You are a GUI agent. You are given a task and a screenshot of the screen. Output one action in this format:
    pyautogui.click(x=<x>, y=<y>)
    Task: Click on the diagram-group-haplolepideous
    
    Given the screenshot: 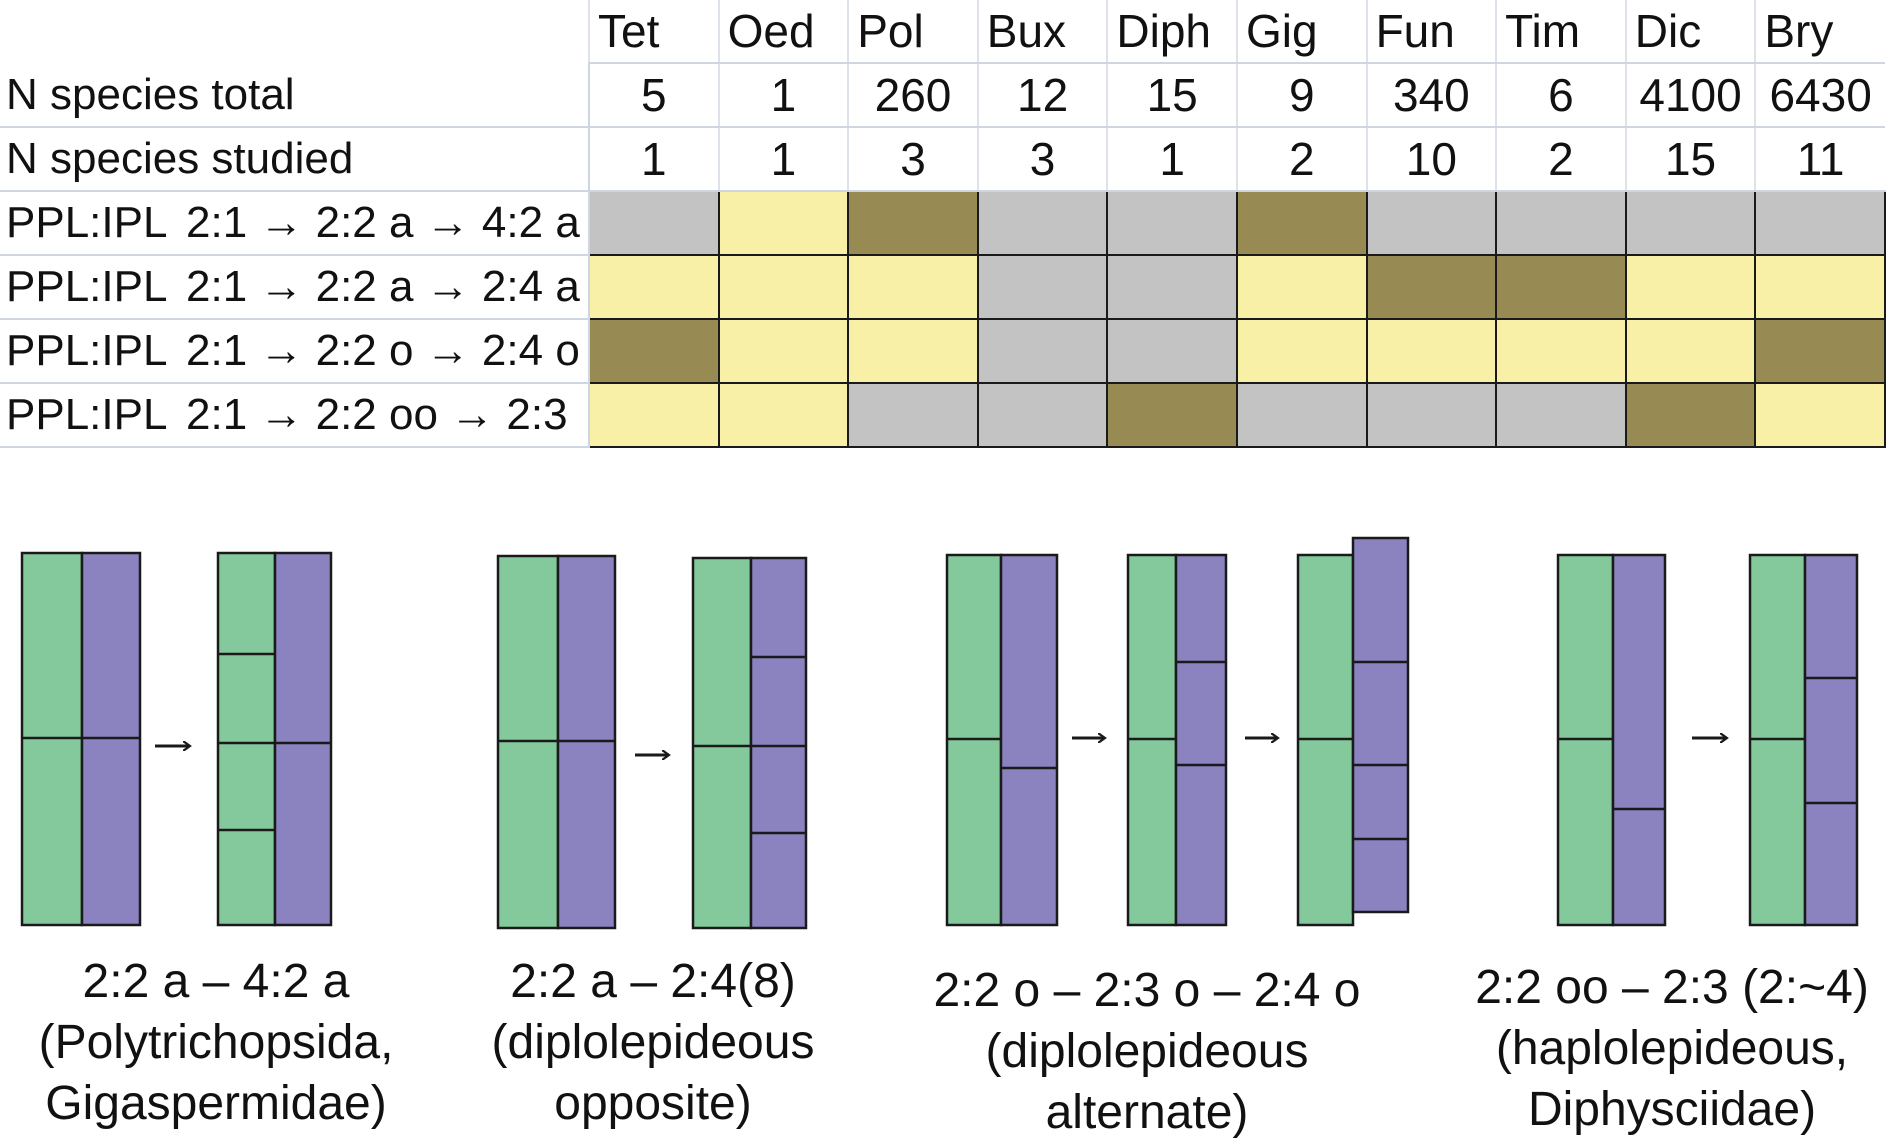 What is the action you would take?
    pyautogui.click(x=1707, y=740)
    